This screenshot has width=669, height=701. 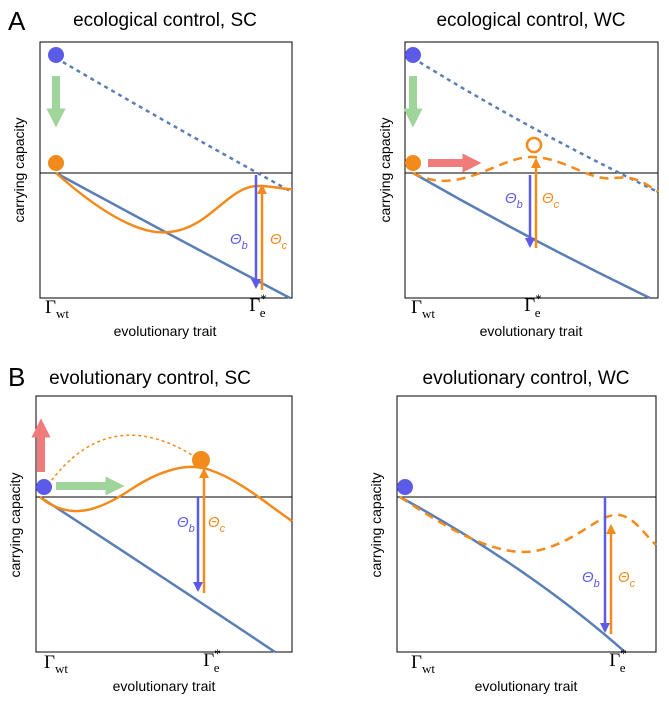 I want to click on figure-label: B, so click(x=16, y=377).